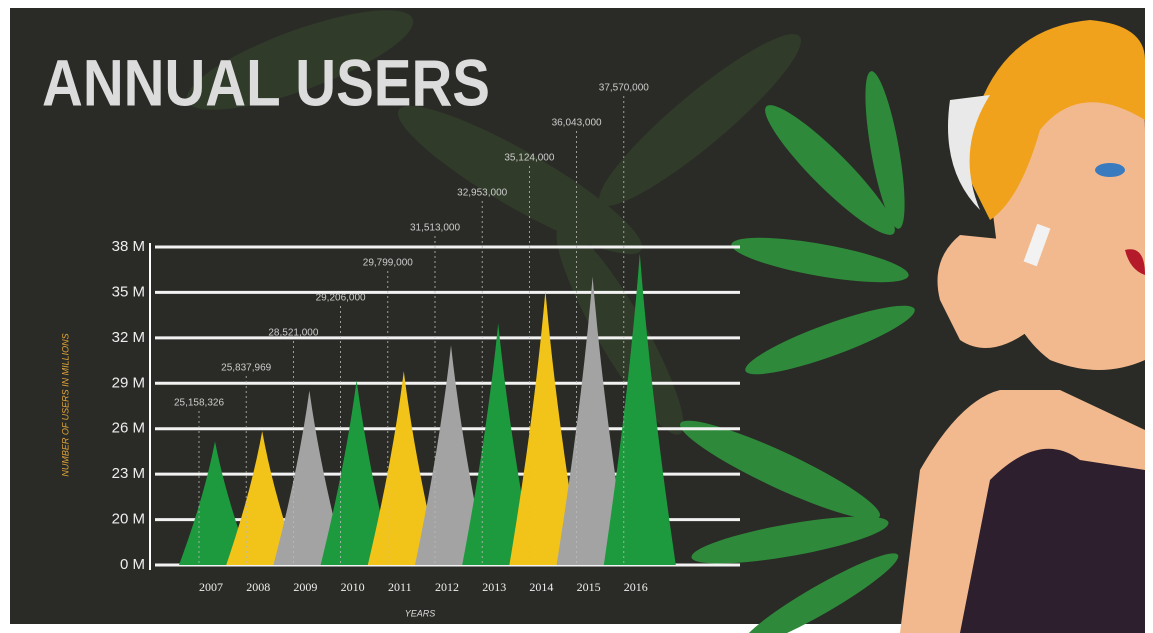 The height and width of the screenshot is (633, 1153). Describe the element at coordinates (577, 123) in the screenshot. I see `value-label: 36,043,000` at that location.